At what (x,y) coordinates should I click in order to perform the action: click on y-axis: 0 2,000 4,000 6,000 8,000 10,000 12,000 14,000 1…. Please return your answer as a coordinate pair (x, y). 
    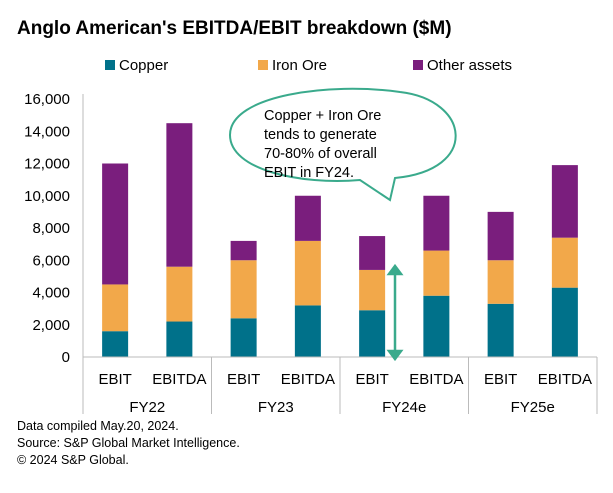
    Looking at the image, I should click on (54, 228).